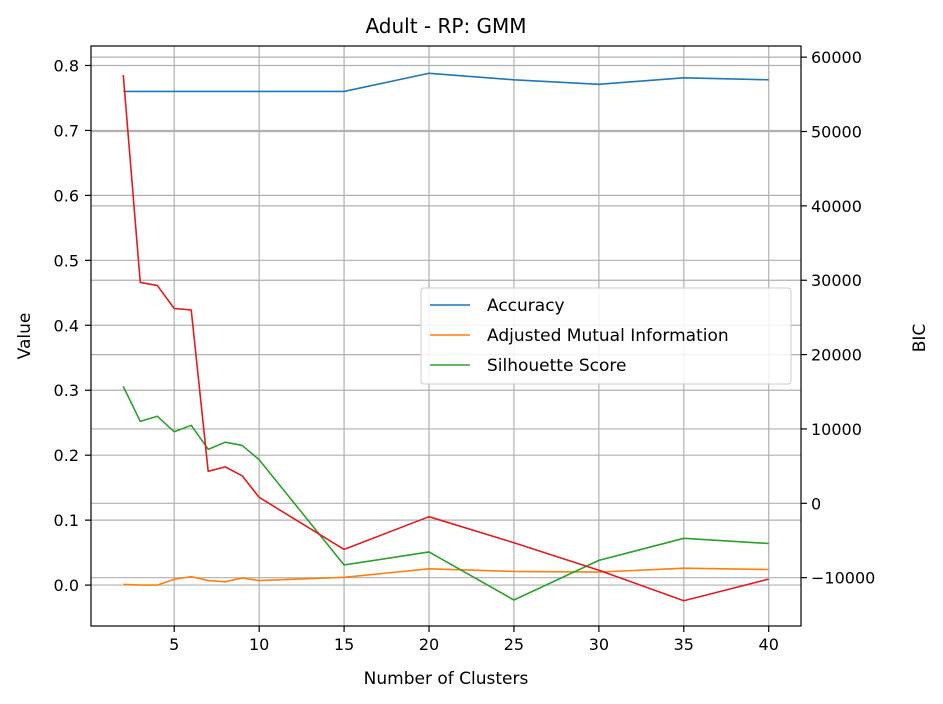 This screenshot has width=943, height=704. I want to click on legend-label-ami: Adjusted Mutual Information, so click(608, 336).